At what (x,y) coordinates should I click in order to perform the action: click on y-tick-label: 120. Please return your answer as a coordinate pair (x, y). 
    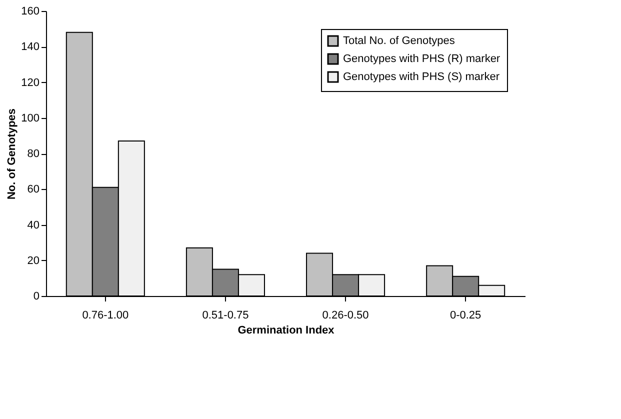
    Looking at the image, I should click on (30, 82).